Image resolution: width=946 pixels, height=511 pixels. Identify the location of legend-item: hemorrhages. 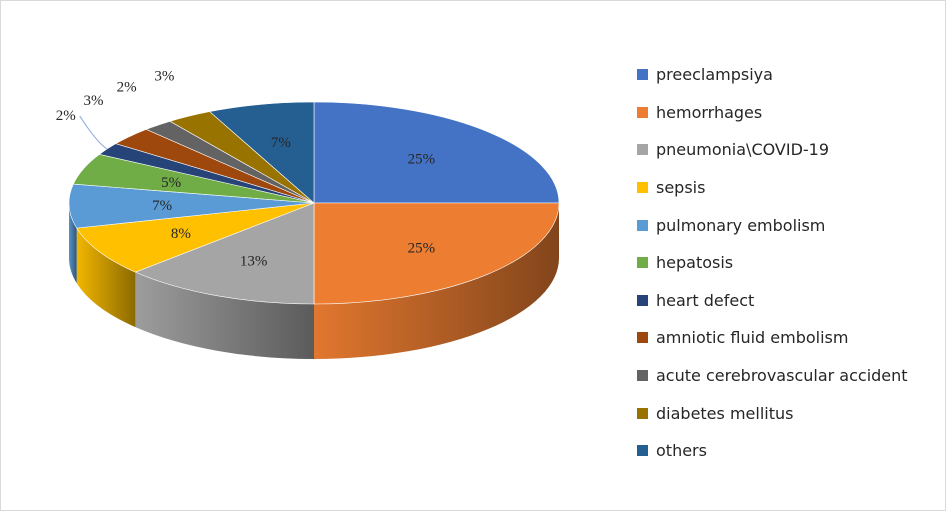
(772, 113).